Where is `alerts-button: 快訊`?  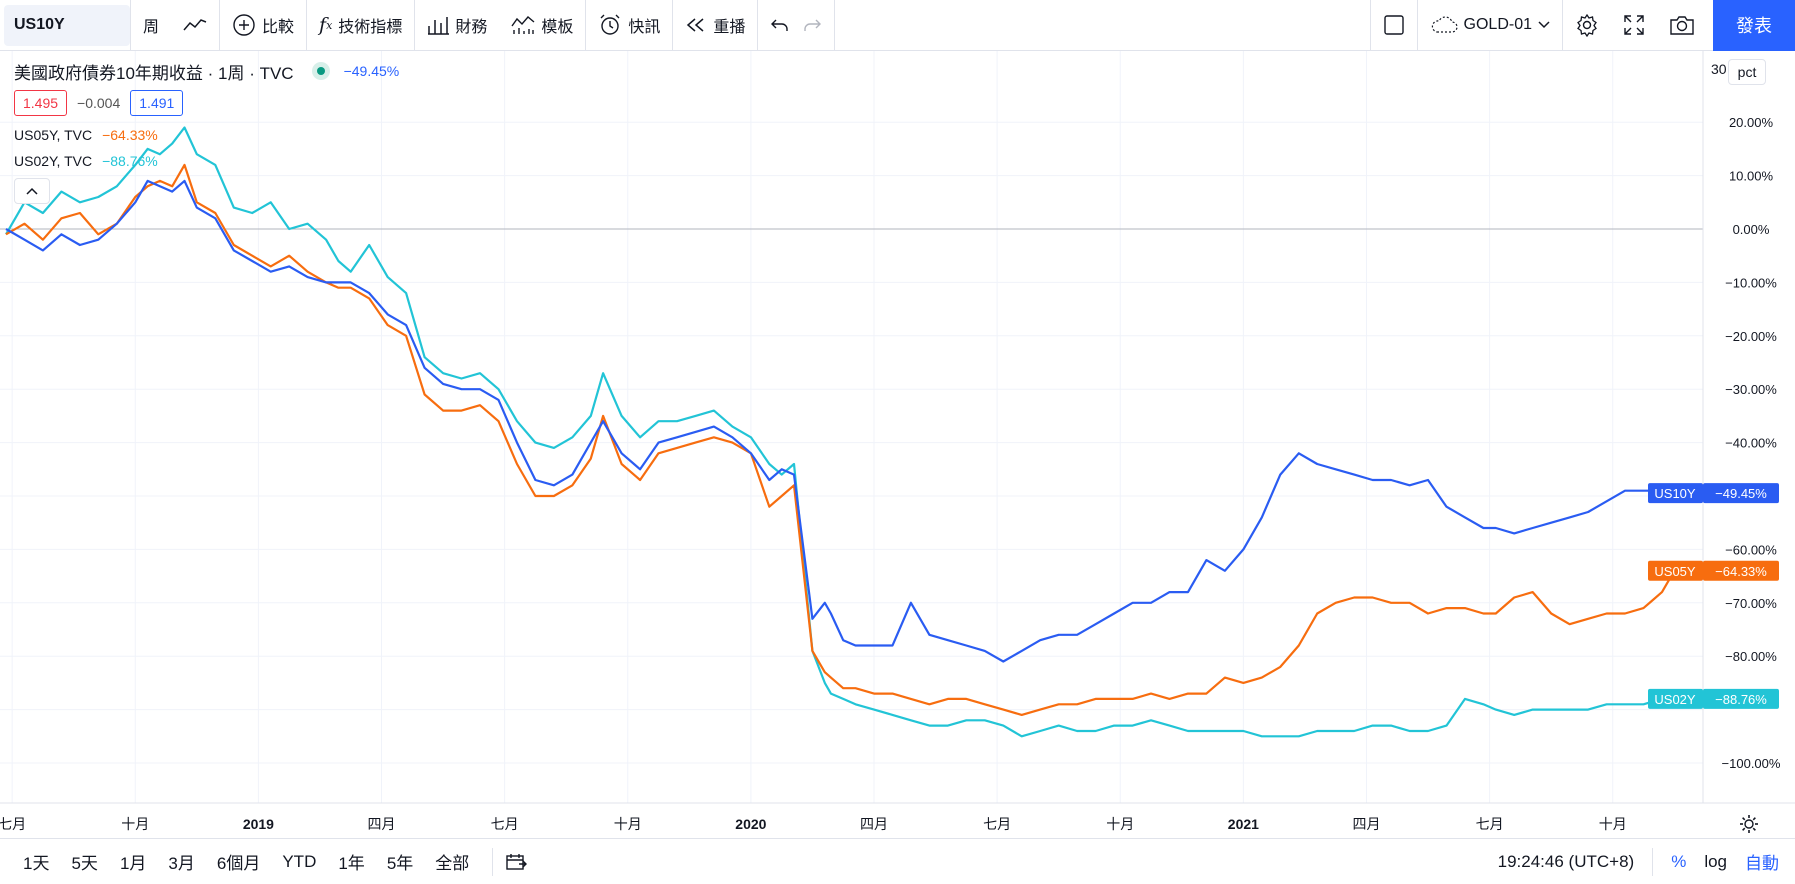 alerts-button: 快訊 is located at coordinates (629, 25).